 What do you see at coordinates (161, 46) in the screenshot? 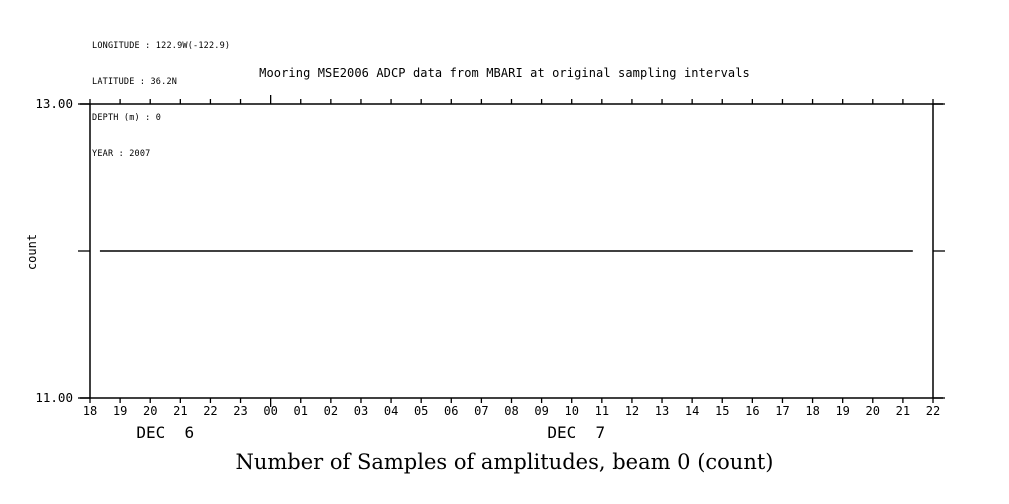
I see `metadata-longitude: LONGITUDE : 122.9W(-122.9)` at bounding box center [161, 46].